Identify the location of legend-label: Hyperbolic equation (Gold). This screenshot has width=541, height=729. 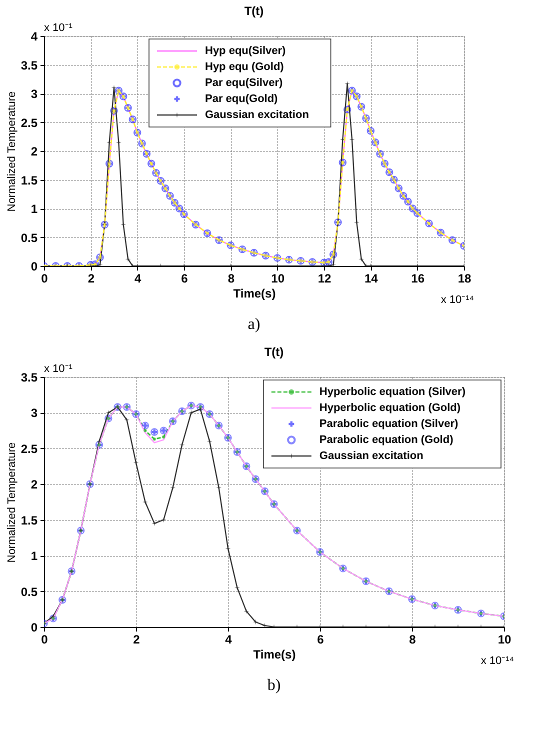
(390, 408).